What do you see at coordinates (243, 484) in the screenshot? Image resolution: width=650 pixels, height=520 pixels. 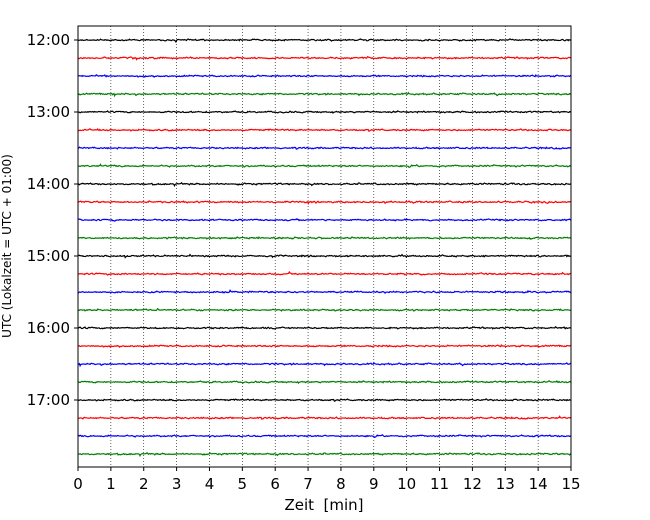 I see `x-tick-label: 5` at bounding box center [243, 484].